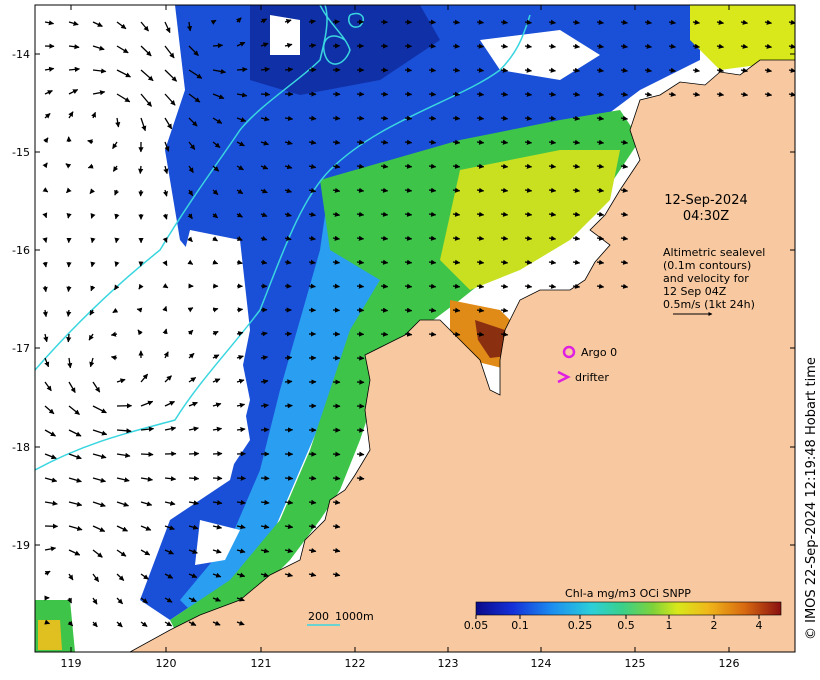 Image resolution: width=820 pixels, height=680 pixels. Describe the element at coordinates (709, 304) in the screenshot. I see `sealevel-text-line: 0.5m/s (1kt 24h)` at that location.